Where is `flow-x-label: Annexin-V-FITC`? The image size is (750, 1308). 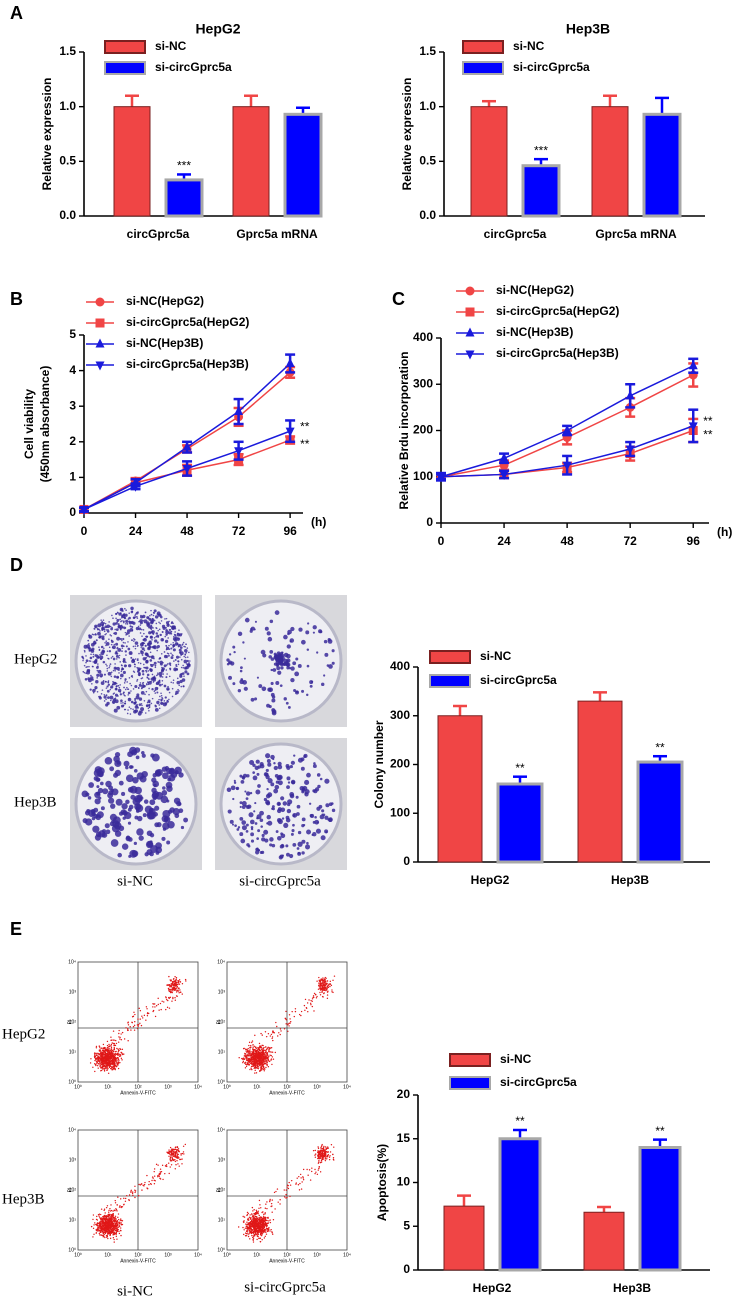 flow-x-label: Annexin-V-FITC is located at coordinates (287, 1093).